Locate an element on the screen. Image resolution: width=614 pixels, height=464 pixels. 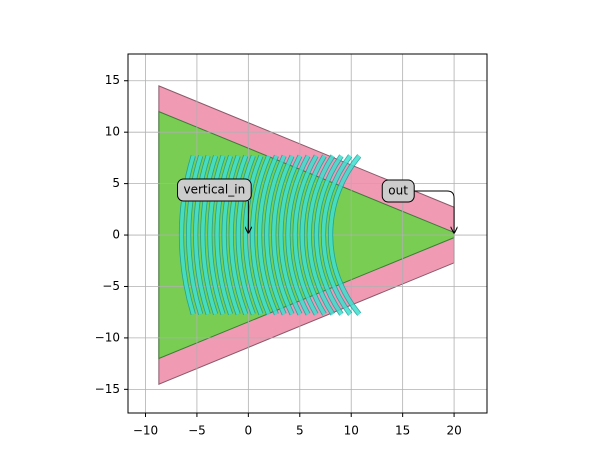
x-tick-label: 10 is located at coordinates (351, 431).